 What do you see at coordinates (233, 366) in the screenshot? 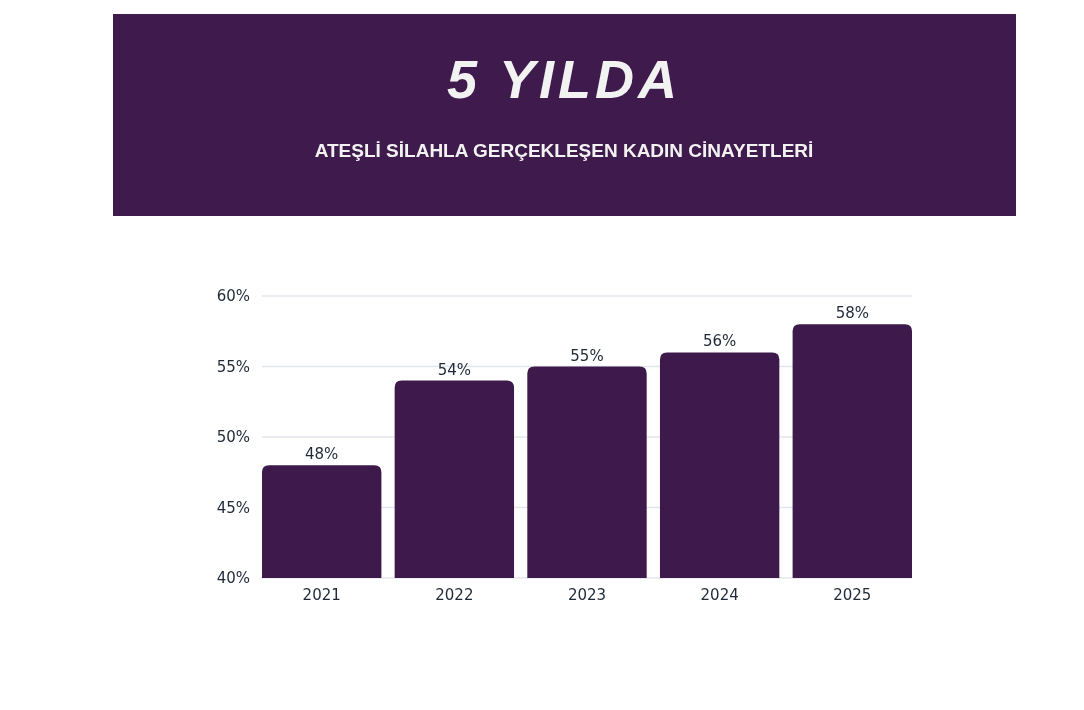
I see `y-tick-label: 55%` at bounding box center [233, 366].